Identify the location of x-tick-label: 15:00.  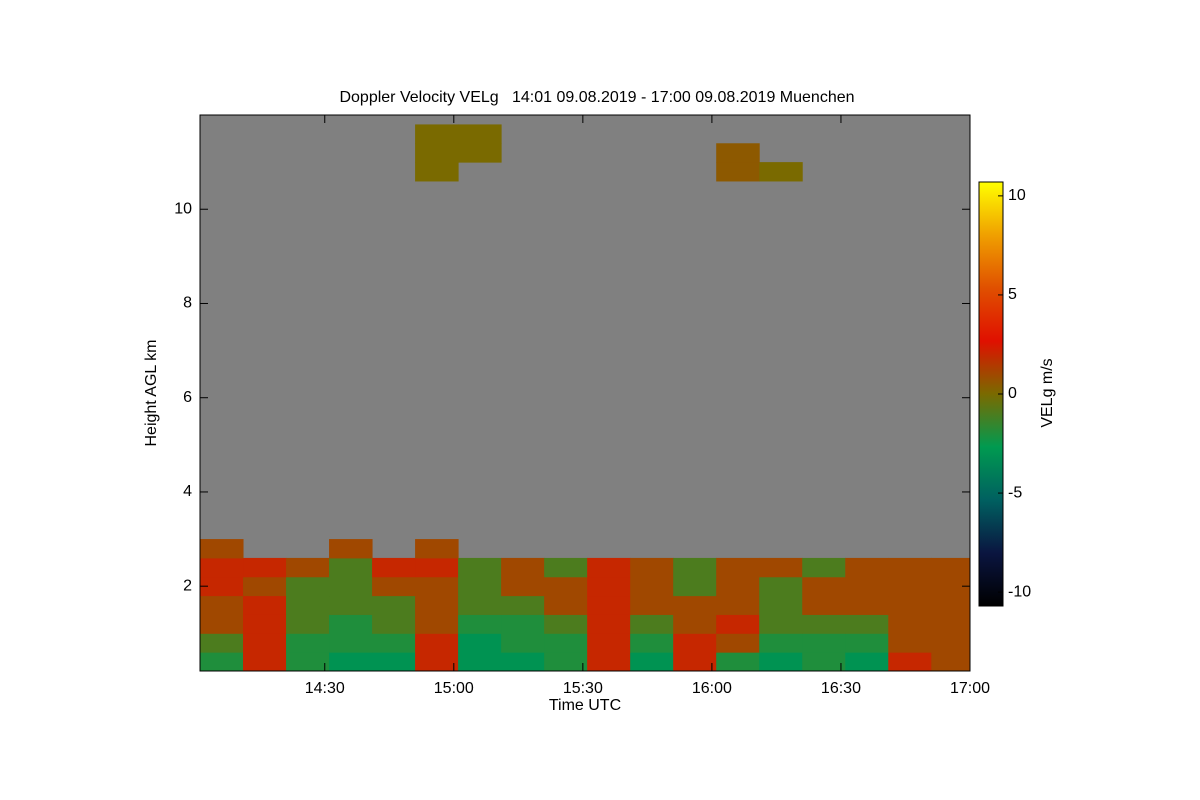
(454, 688).